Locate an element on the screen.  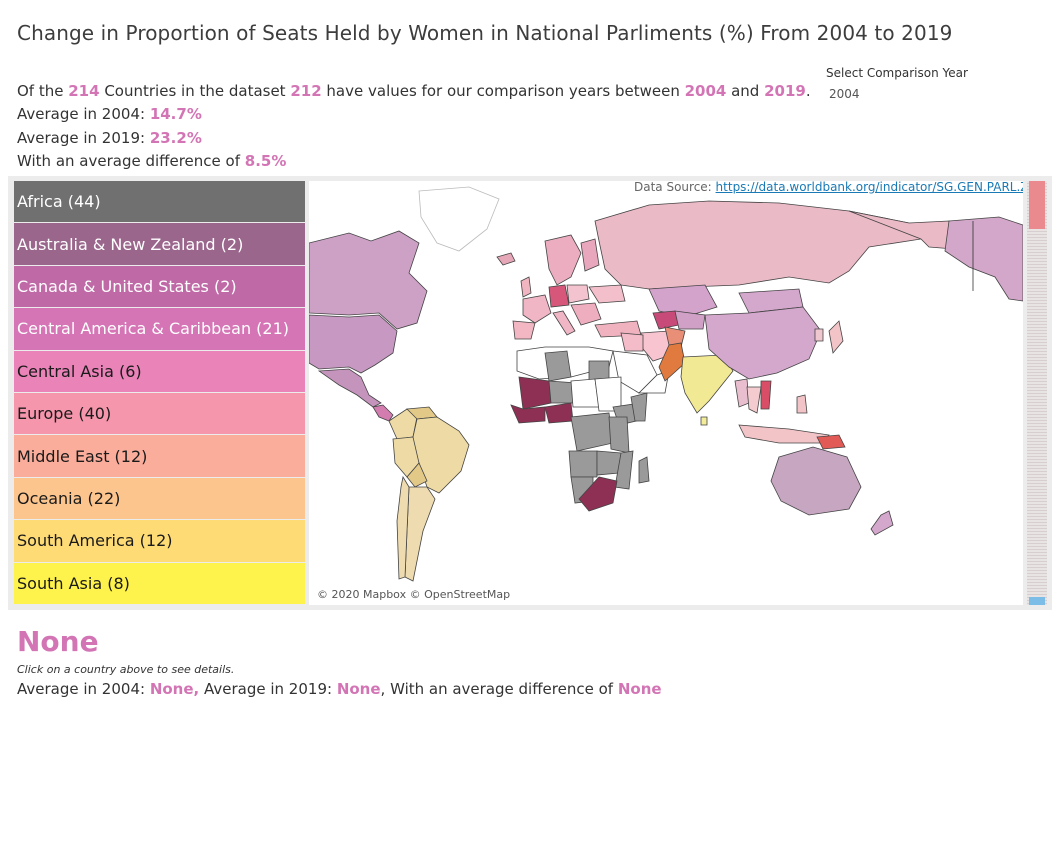
country-central-america is located at coordinates (383, 413).